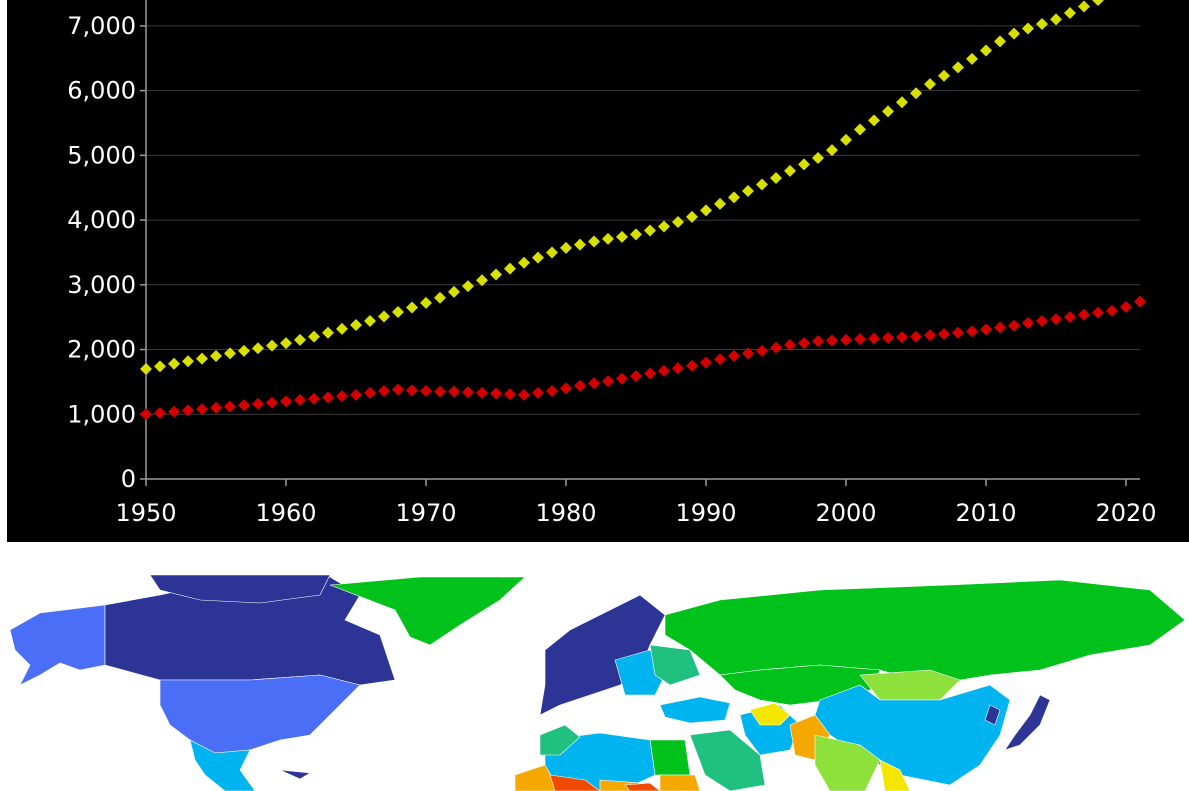 The width and height of the screenshot is (1189, 791). What do you see at coordinates (845, 513) in the screenshot?
I see `x-tick-label: 2000` at bounding box center [845, 513].